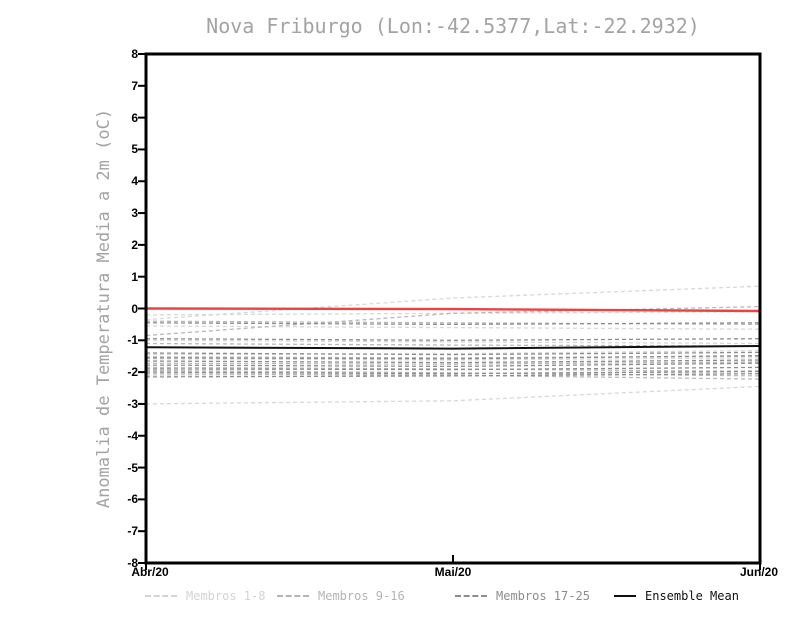 The width and height of the screenshot is (800, 618). Describe the element at coordinates (132, 435) in the screenshot. I see `y-tick-label: -4` at that location.